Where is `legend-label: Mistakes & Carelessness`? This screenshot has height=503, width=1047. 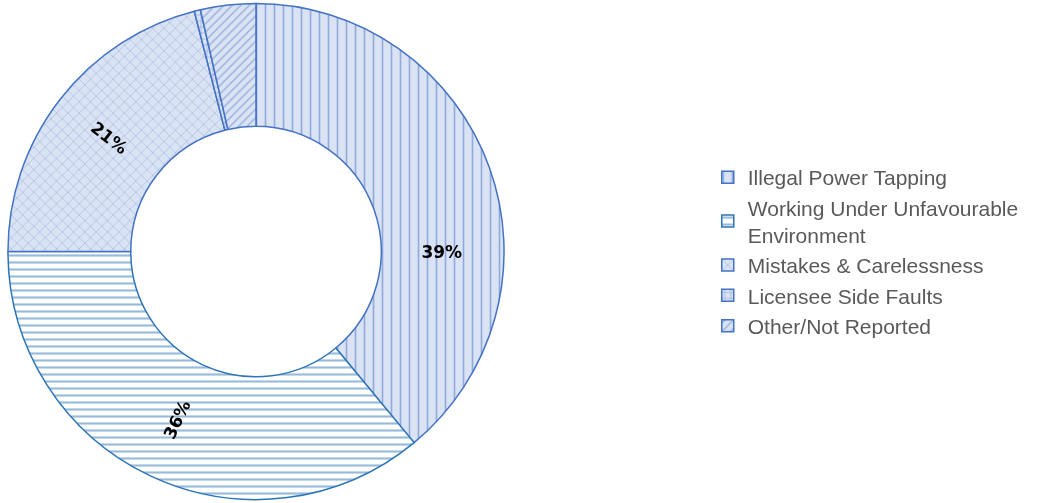
legend-label: Mistakes & Carelessness is located at coordinates (865, 266).